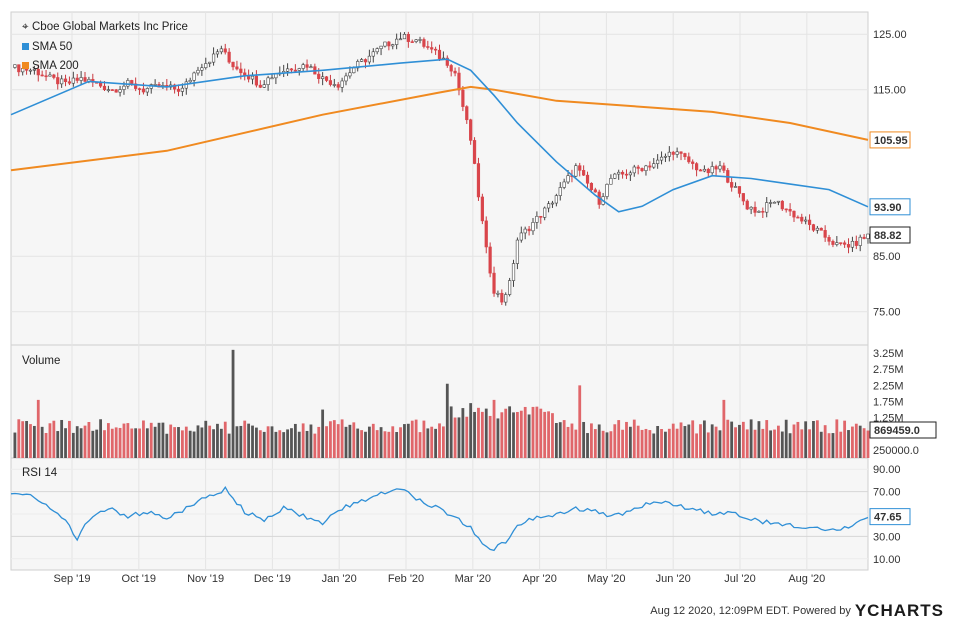 The image size is (958, 627). What do you see at coordinates (903, 328) in the screenshot?
I see `last-value-boxes: 105.95 93.90 88.82 869459.0 47.65` at bounding box center [903, 328].